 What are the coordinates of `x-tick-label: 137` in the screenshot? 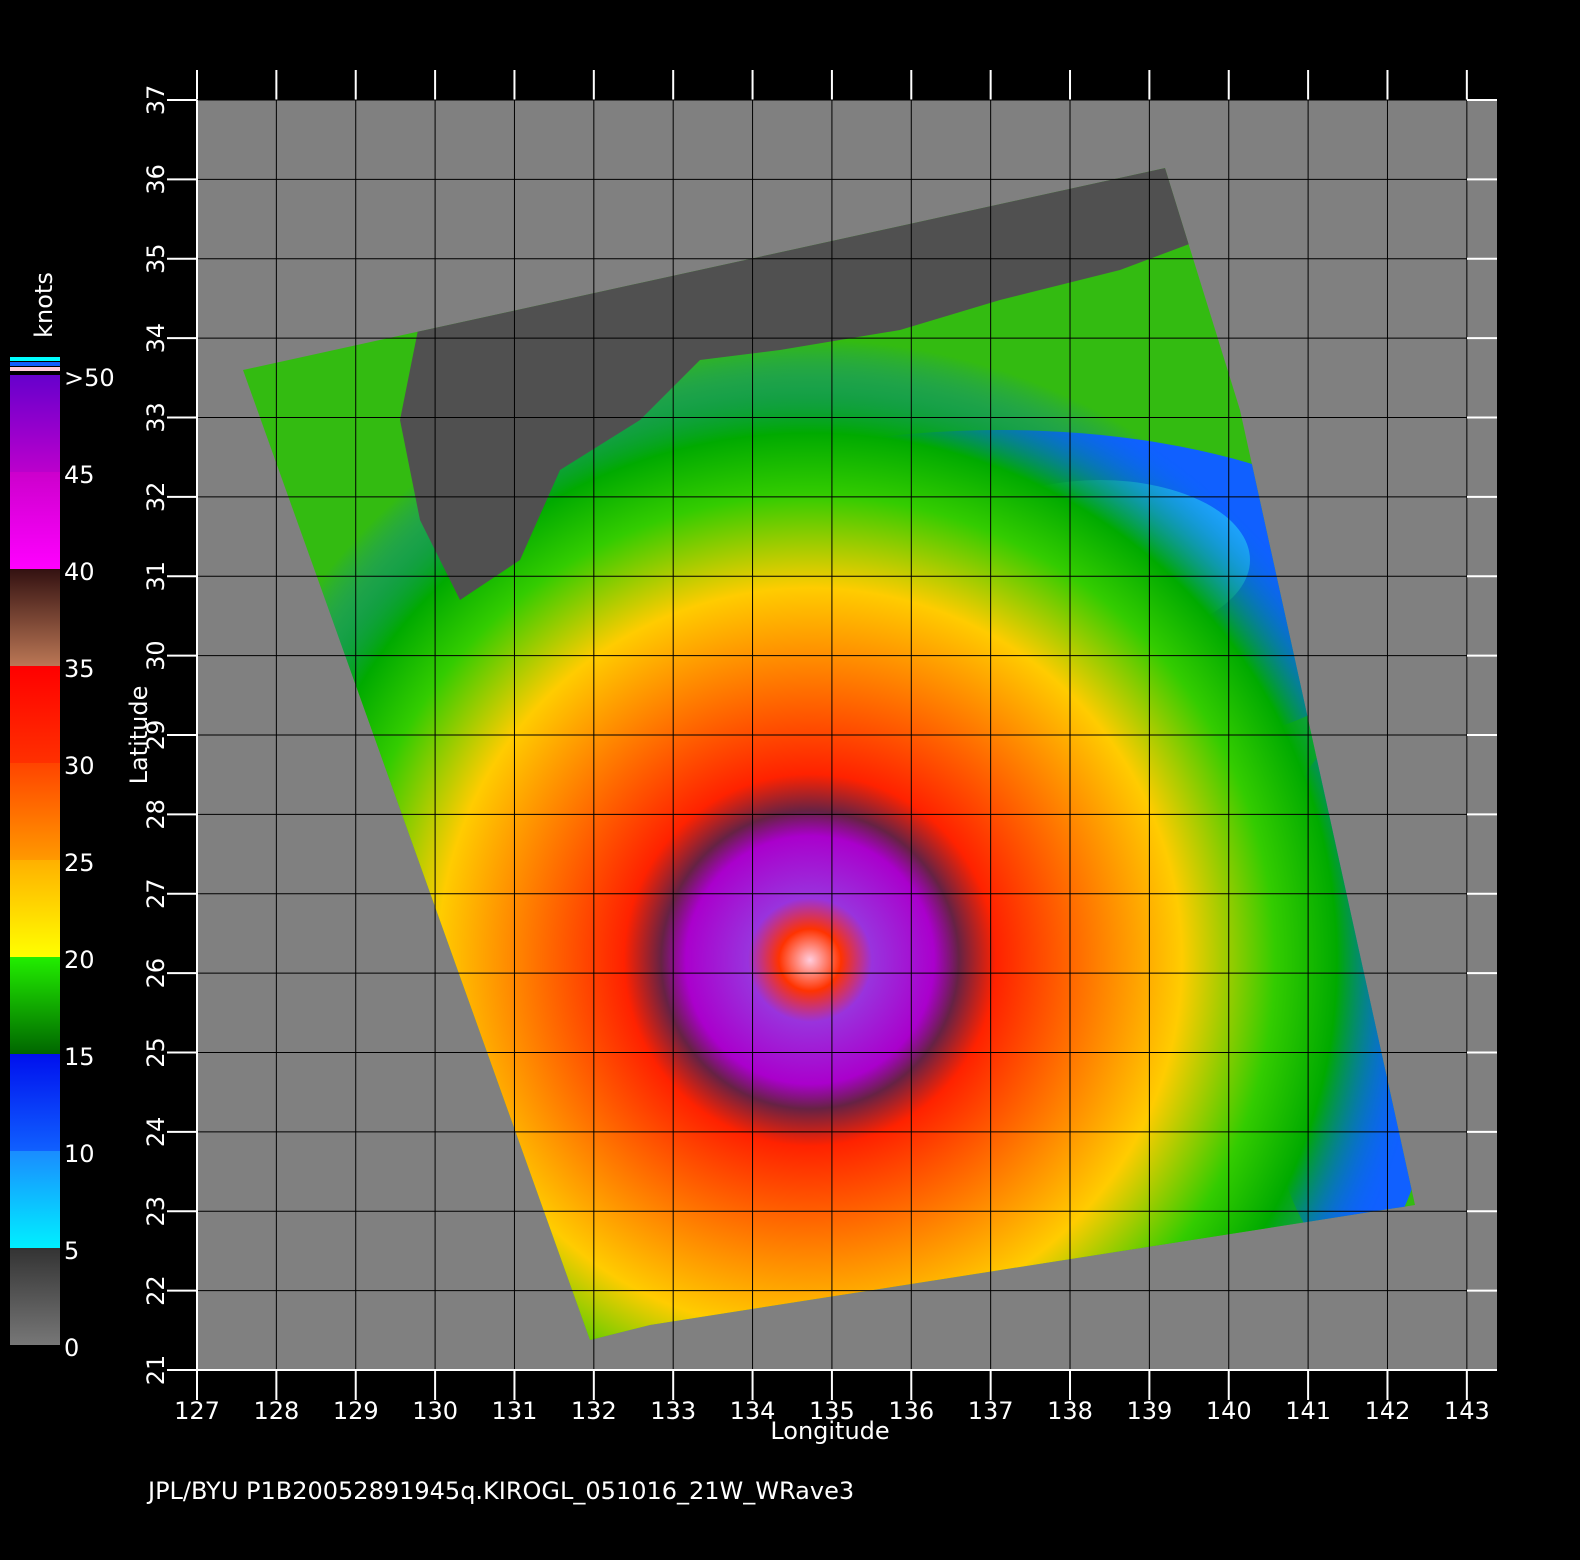 It's located at (991, 1411).